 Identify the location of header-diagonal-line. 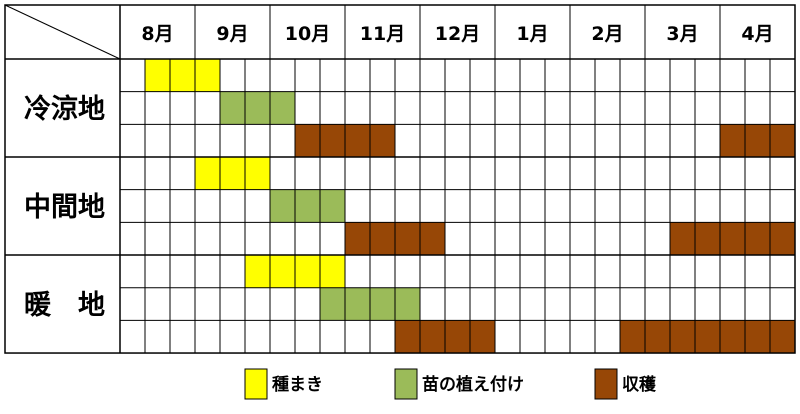
(62, 32).